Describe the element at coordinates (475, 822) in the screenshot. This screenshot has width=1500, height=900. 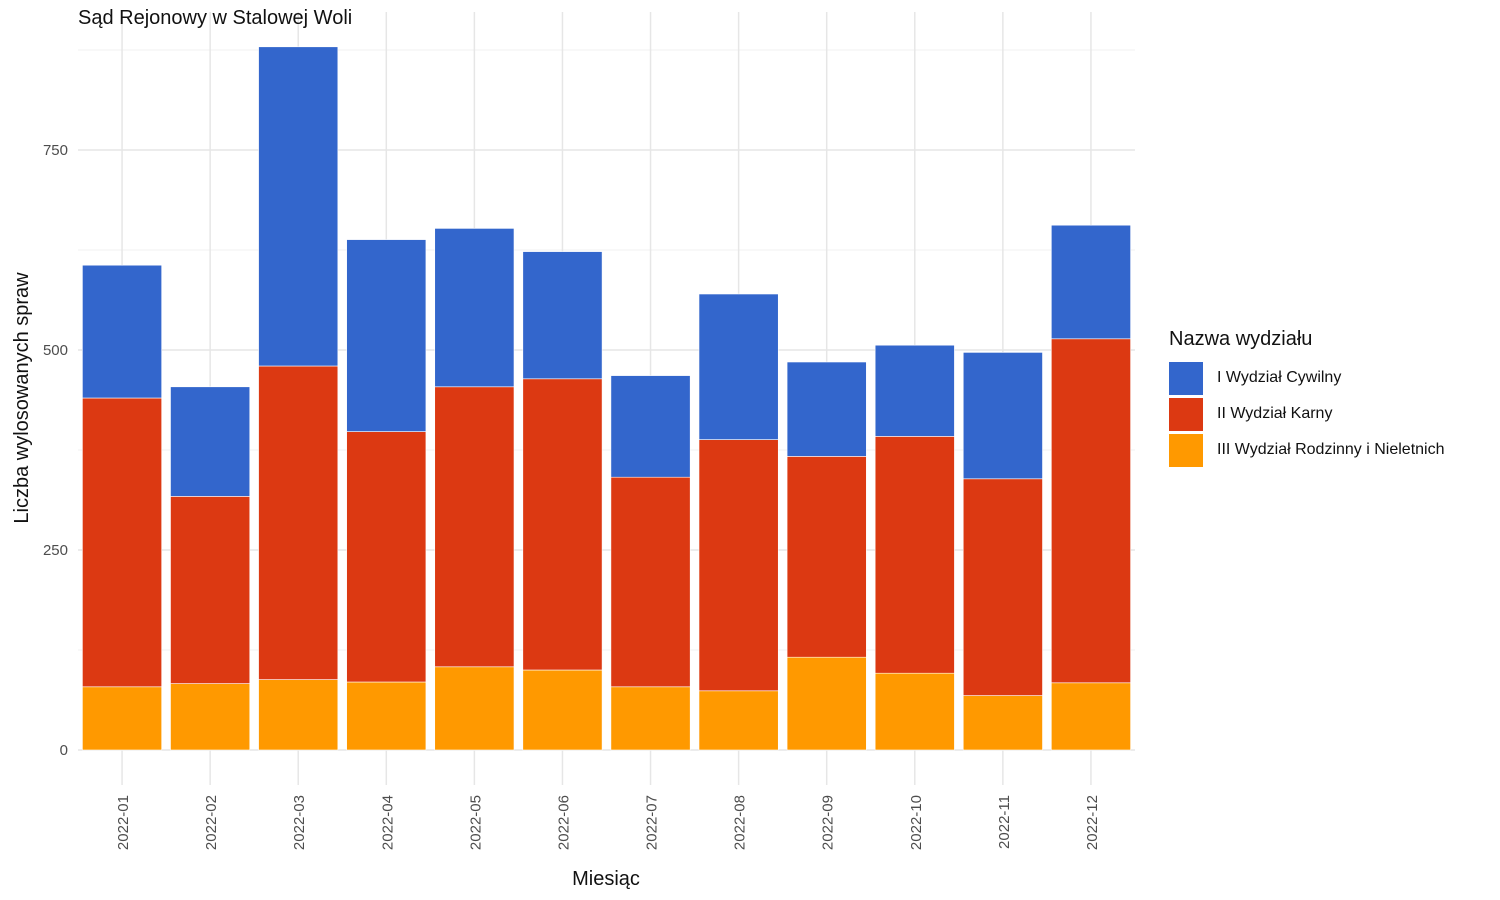
I see `x-tick-label: 2022-05` at that location.